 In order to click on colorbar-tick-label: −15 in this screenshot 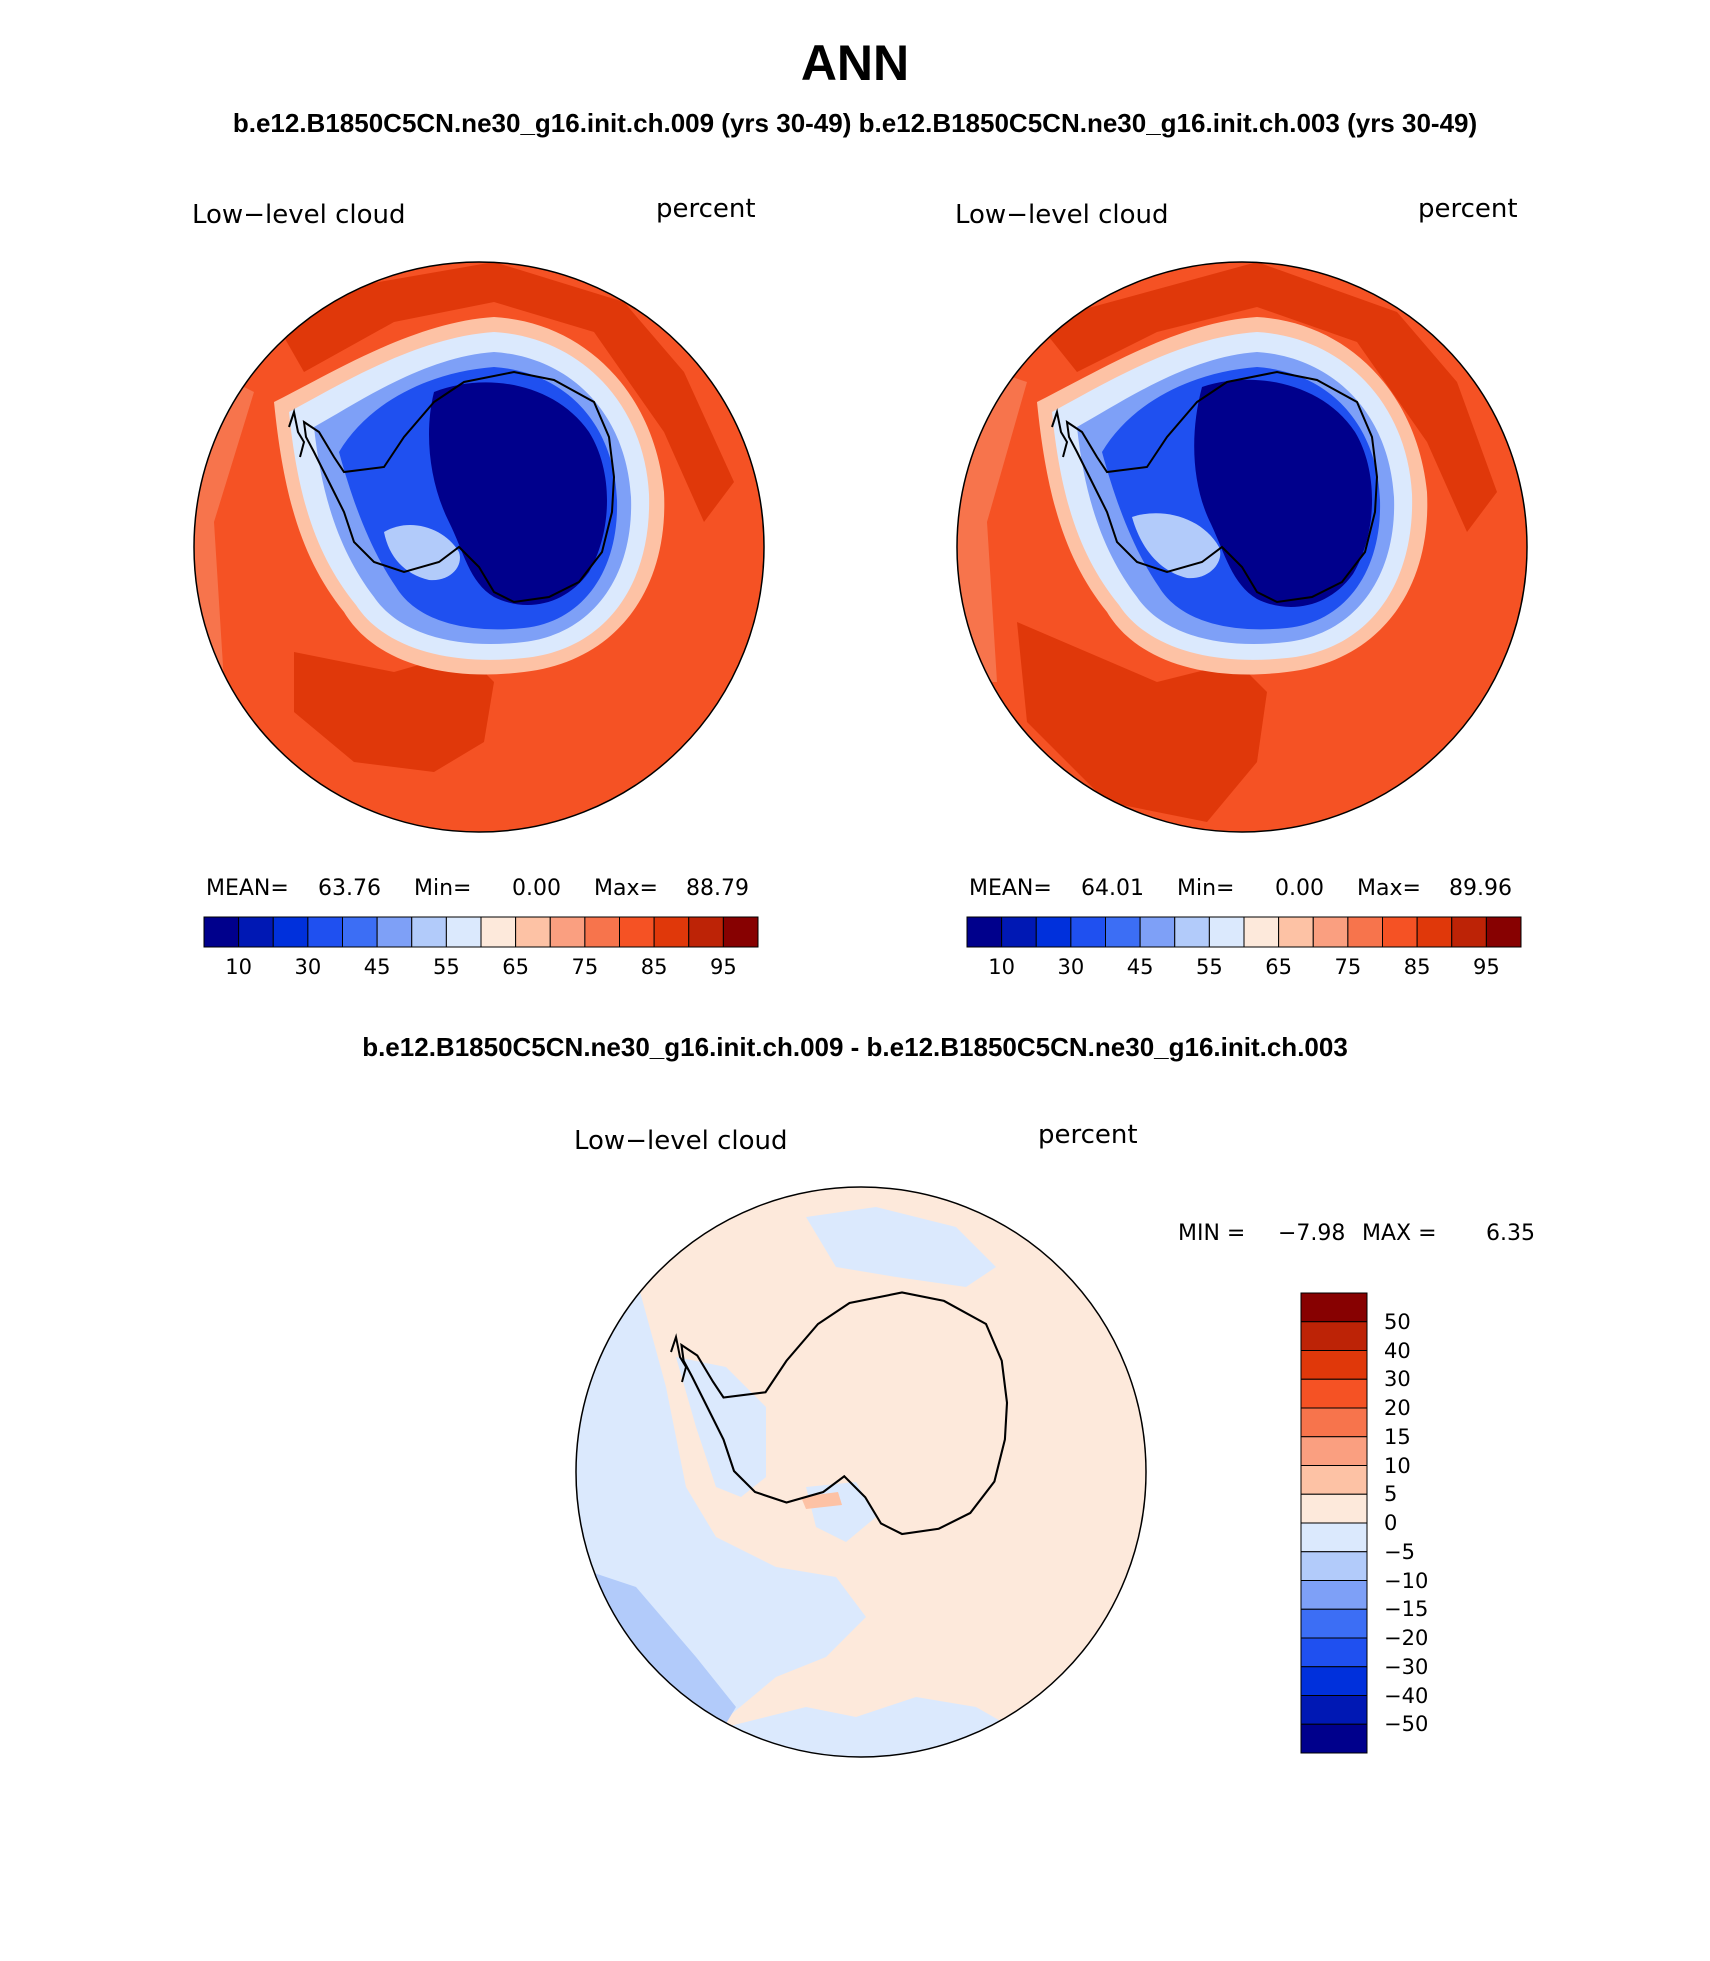, I will do `click(1406, 1609)`.